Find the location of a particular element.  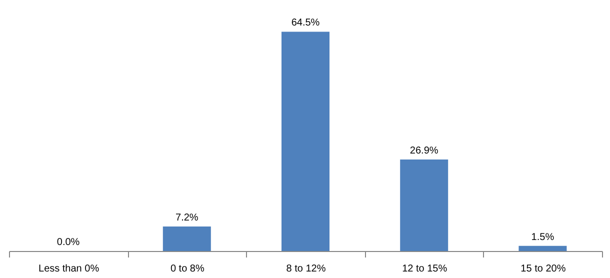

x-tick-label: 0 to 8% is located at coordinates (187, 269).